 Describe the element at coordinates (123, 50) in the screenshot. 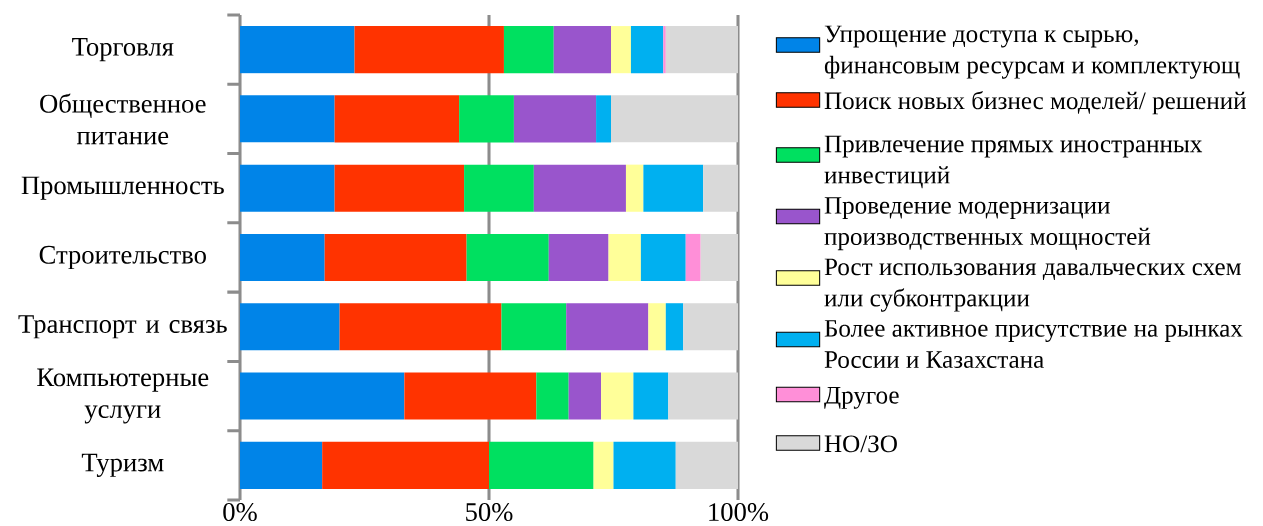

I see `y-tick-label: Торговля` at that location.